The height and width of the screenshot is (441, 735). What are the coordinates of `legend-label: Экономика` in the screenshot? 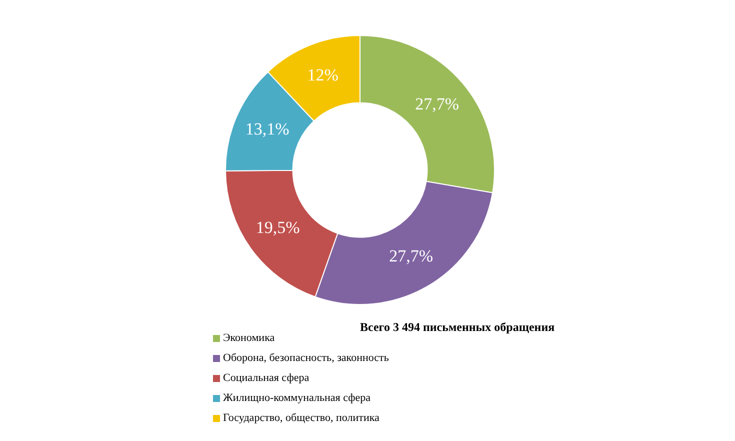 It's located at (249, 338).